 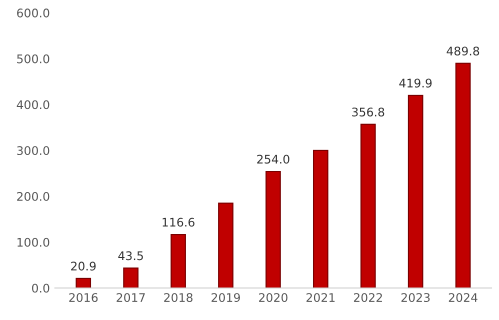 What do you see at coordinates (33, 151) in the screenshot?
I see `y-tick-label: 300.0` at bounding box center [33, 151].